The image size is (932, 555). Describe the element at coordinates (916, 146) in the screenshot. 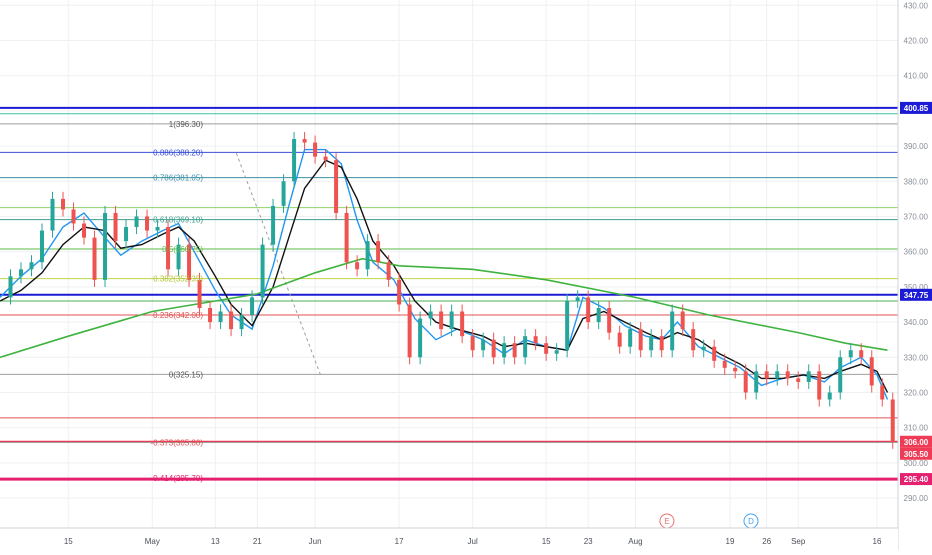

I see `price-tick-label: 390.00` at that location.